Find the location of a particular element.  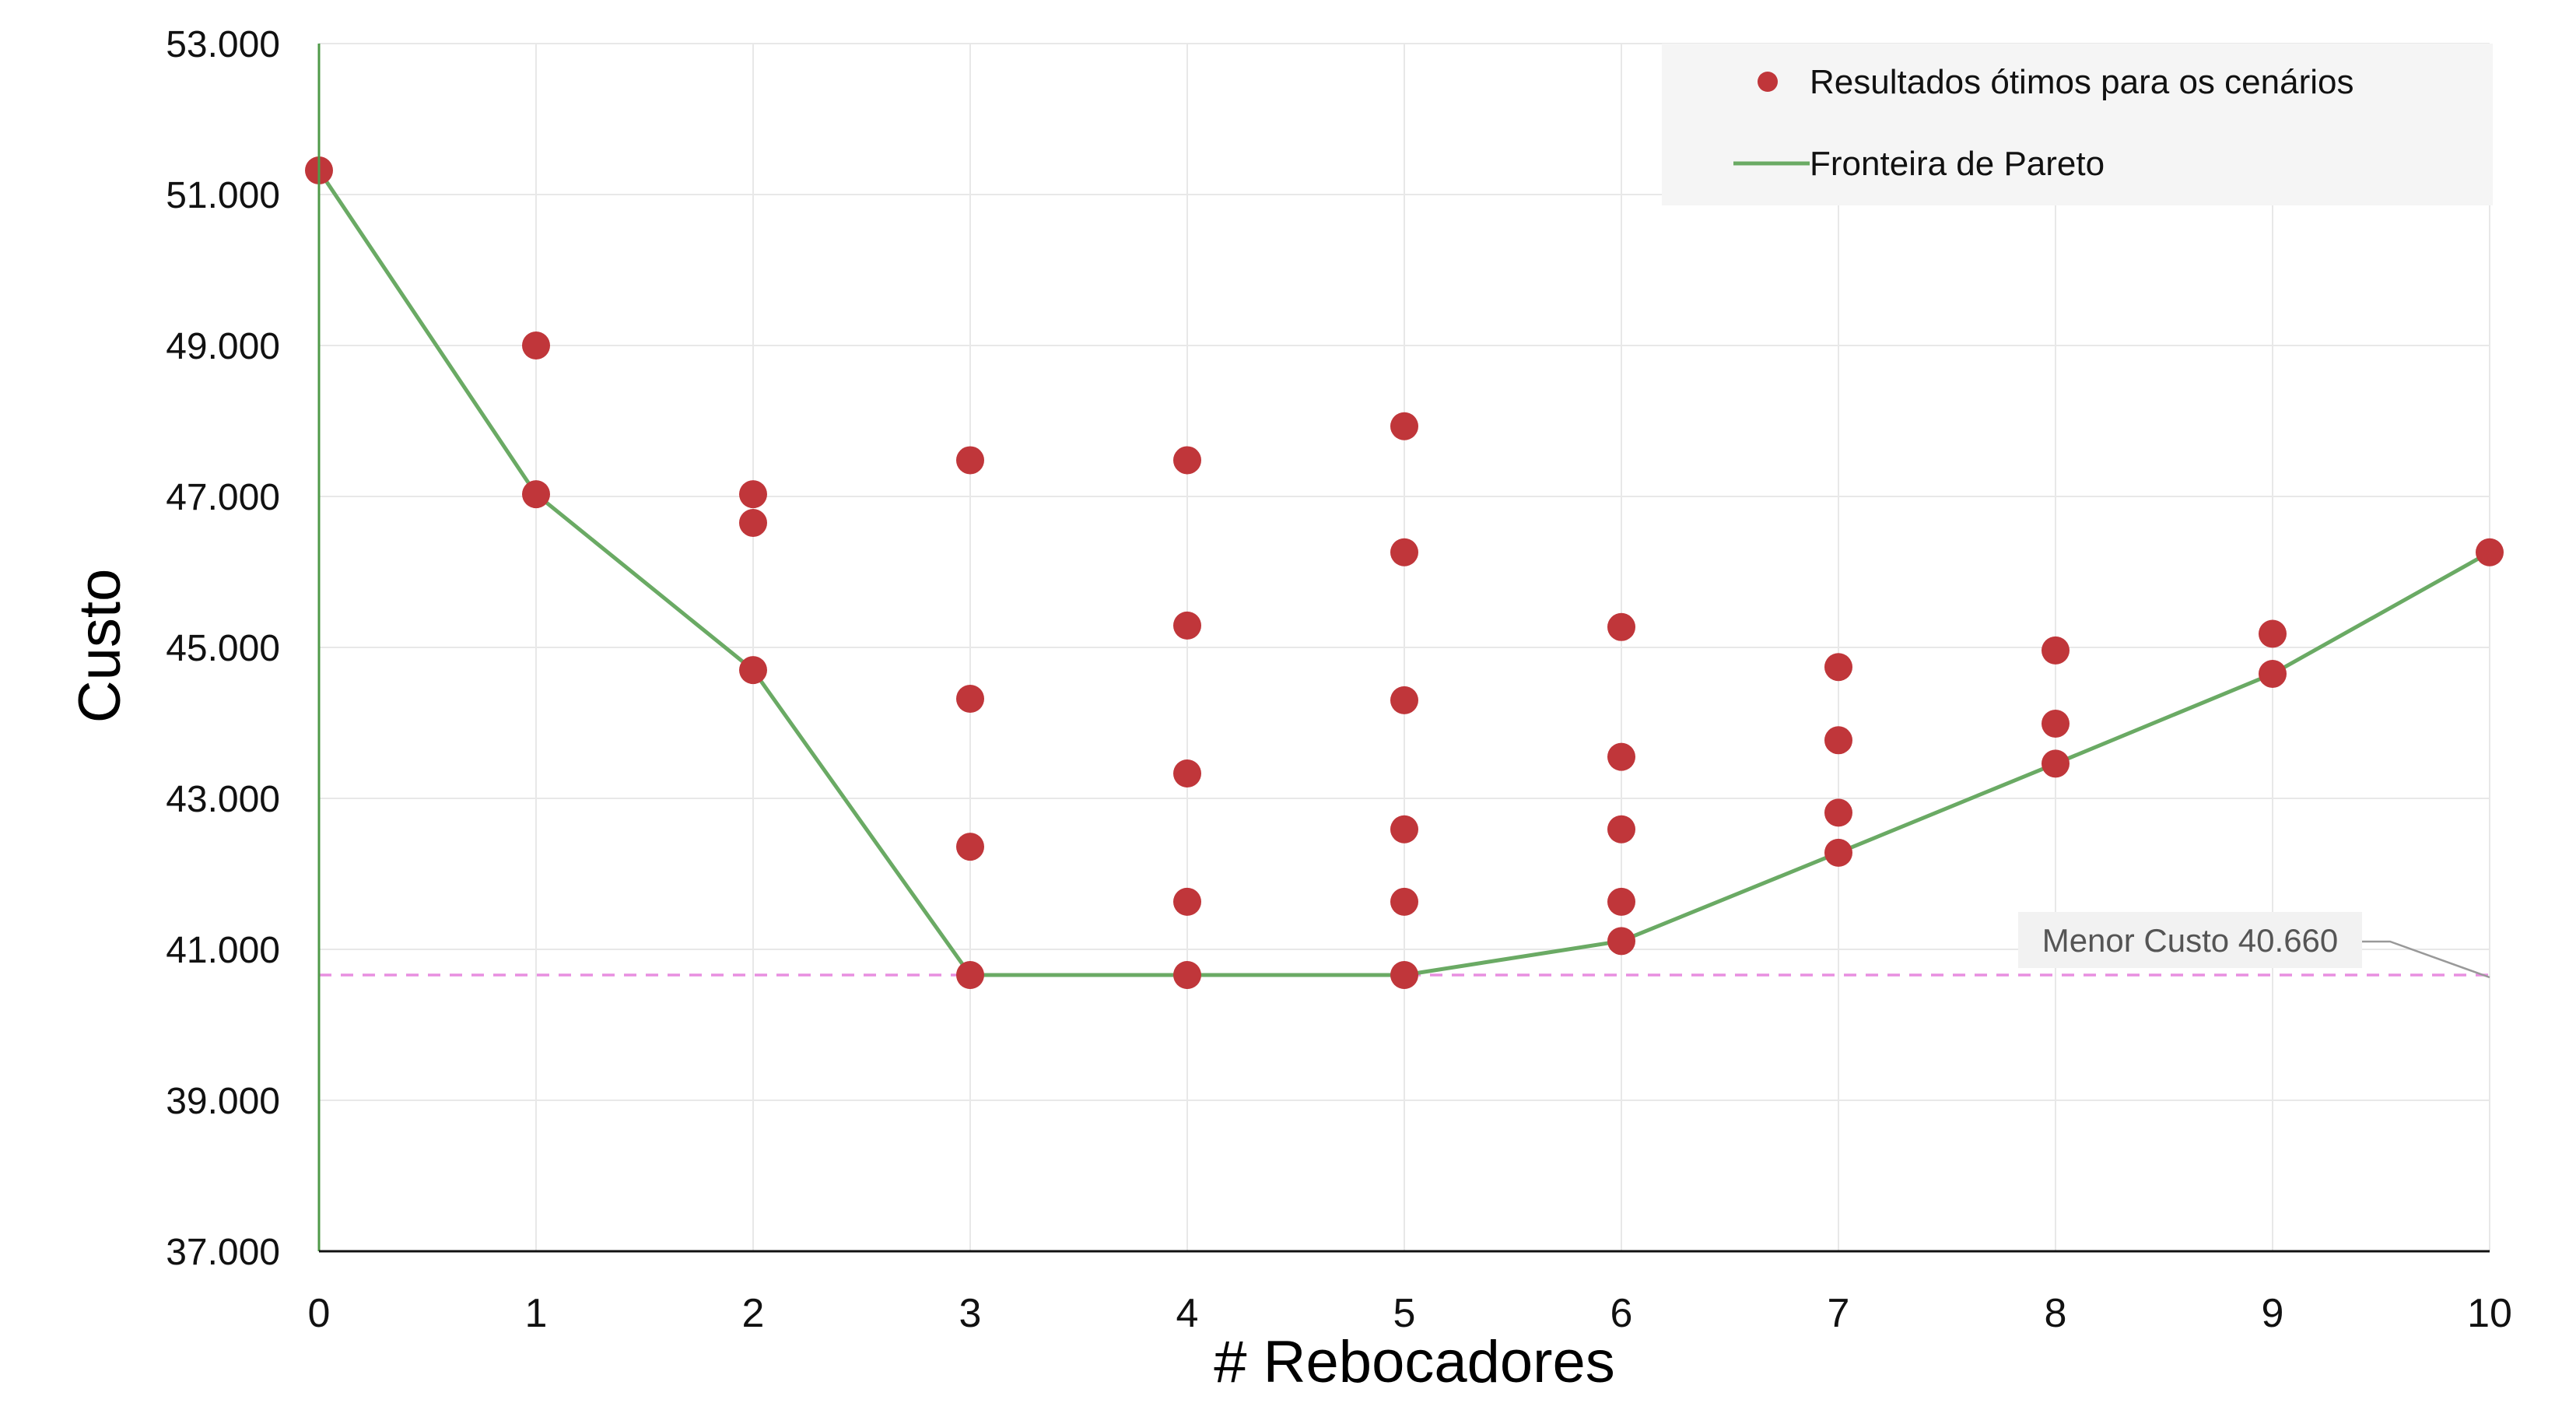

y-tick-label: 53.000 is located at coordinates (223, 44).